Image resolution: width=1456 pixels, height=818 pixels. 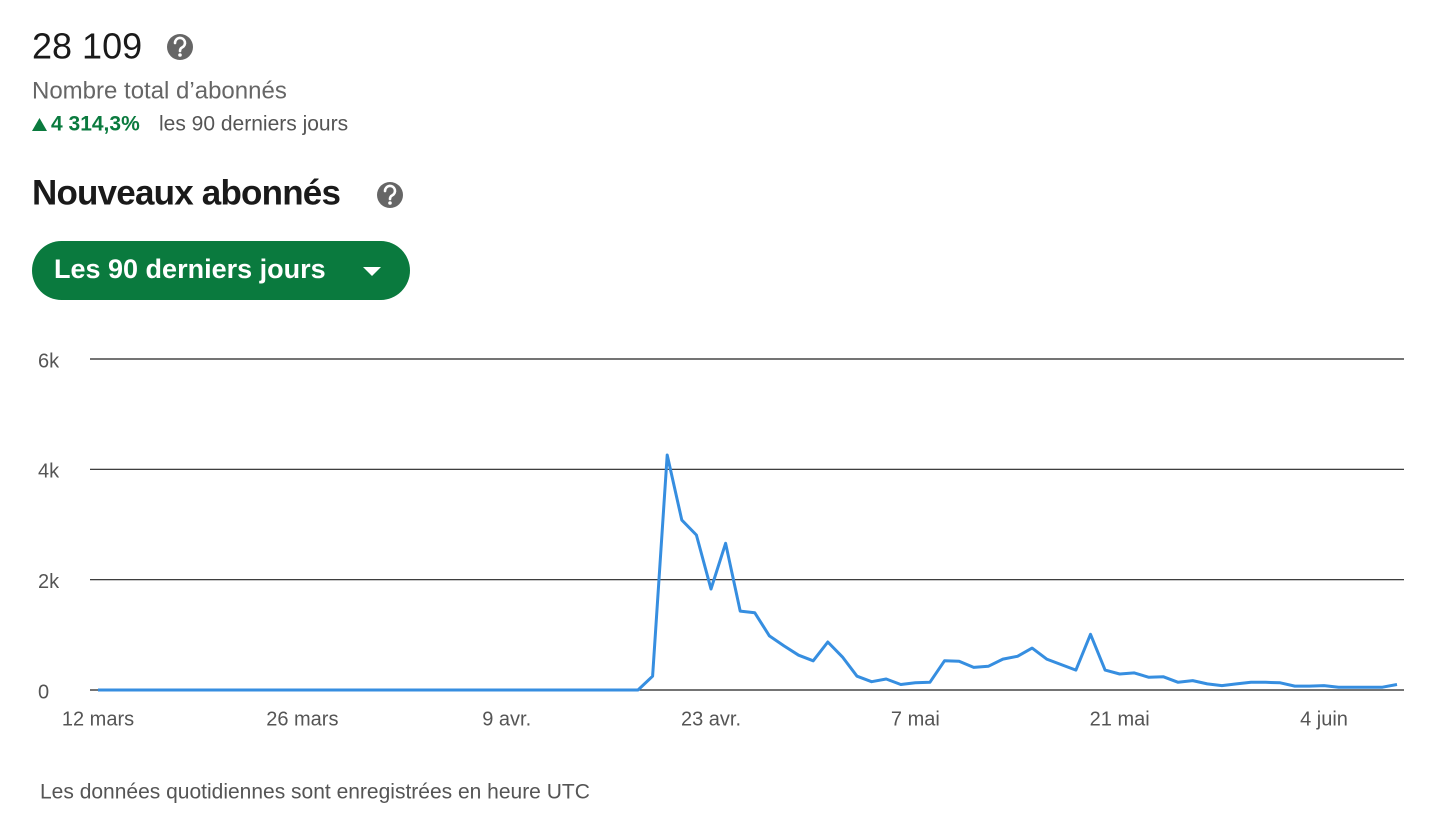 What do you see at coordinates (711, 719) in the screenshot?
I see `x-tick-label: 23 avr.` at bounding box center [711, 719].